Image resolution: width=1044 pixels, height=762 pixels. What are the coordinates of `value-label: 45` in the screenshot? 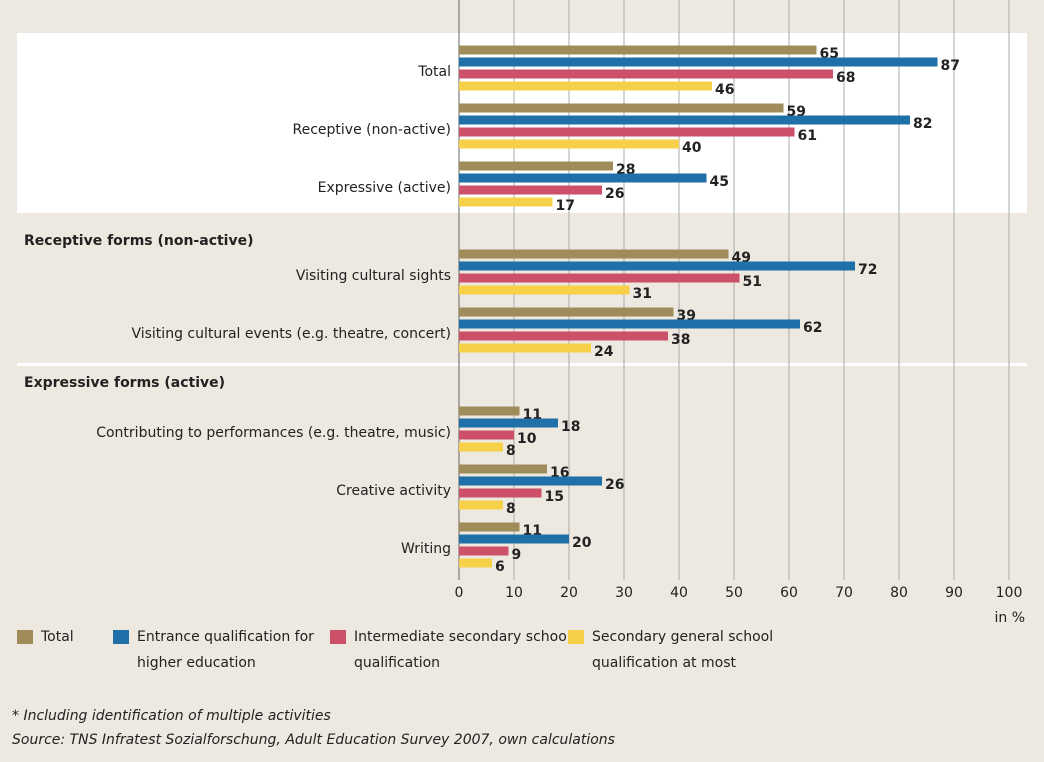 It's located at (719, 182).